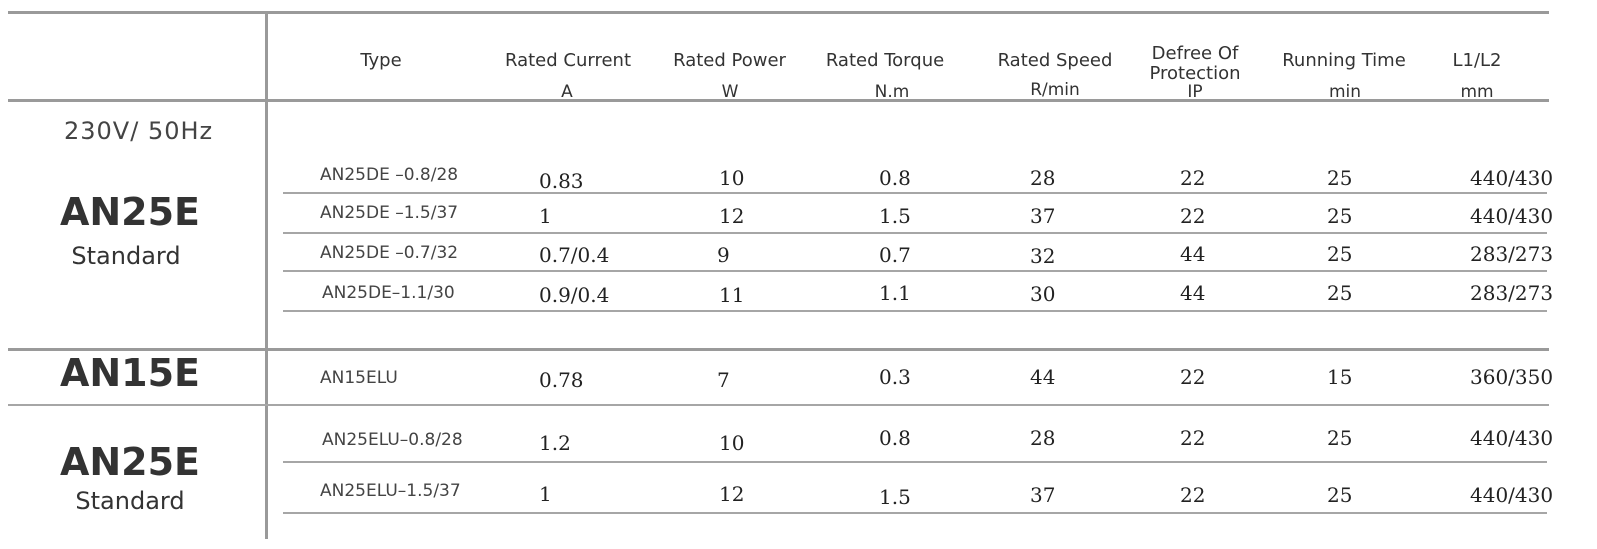  Describe the element at coordinates (1043, 256) in the screenshot. I see `cell-speed: 32` at that location.